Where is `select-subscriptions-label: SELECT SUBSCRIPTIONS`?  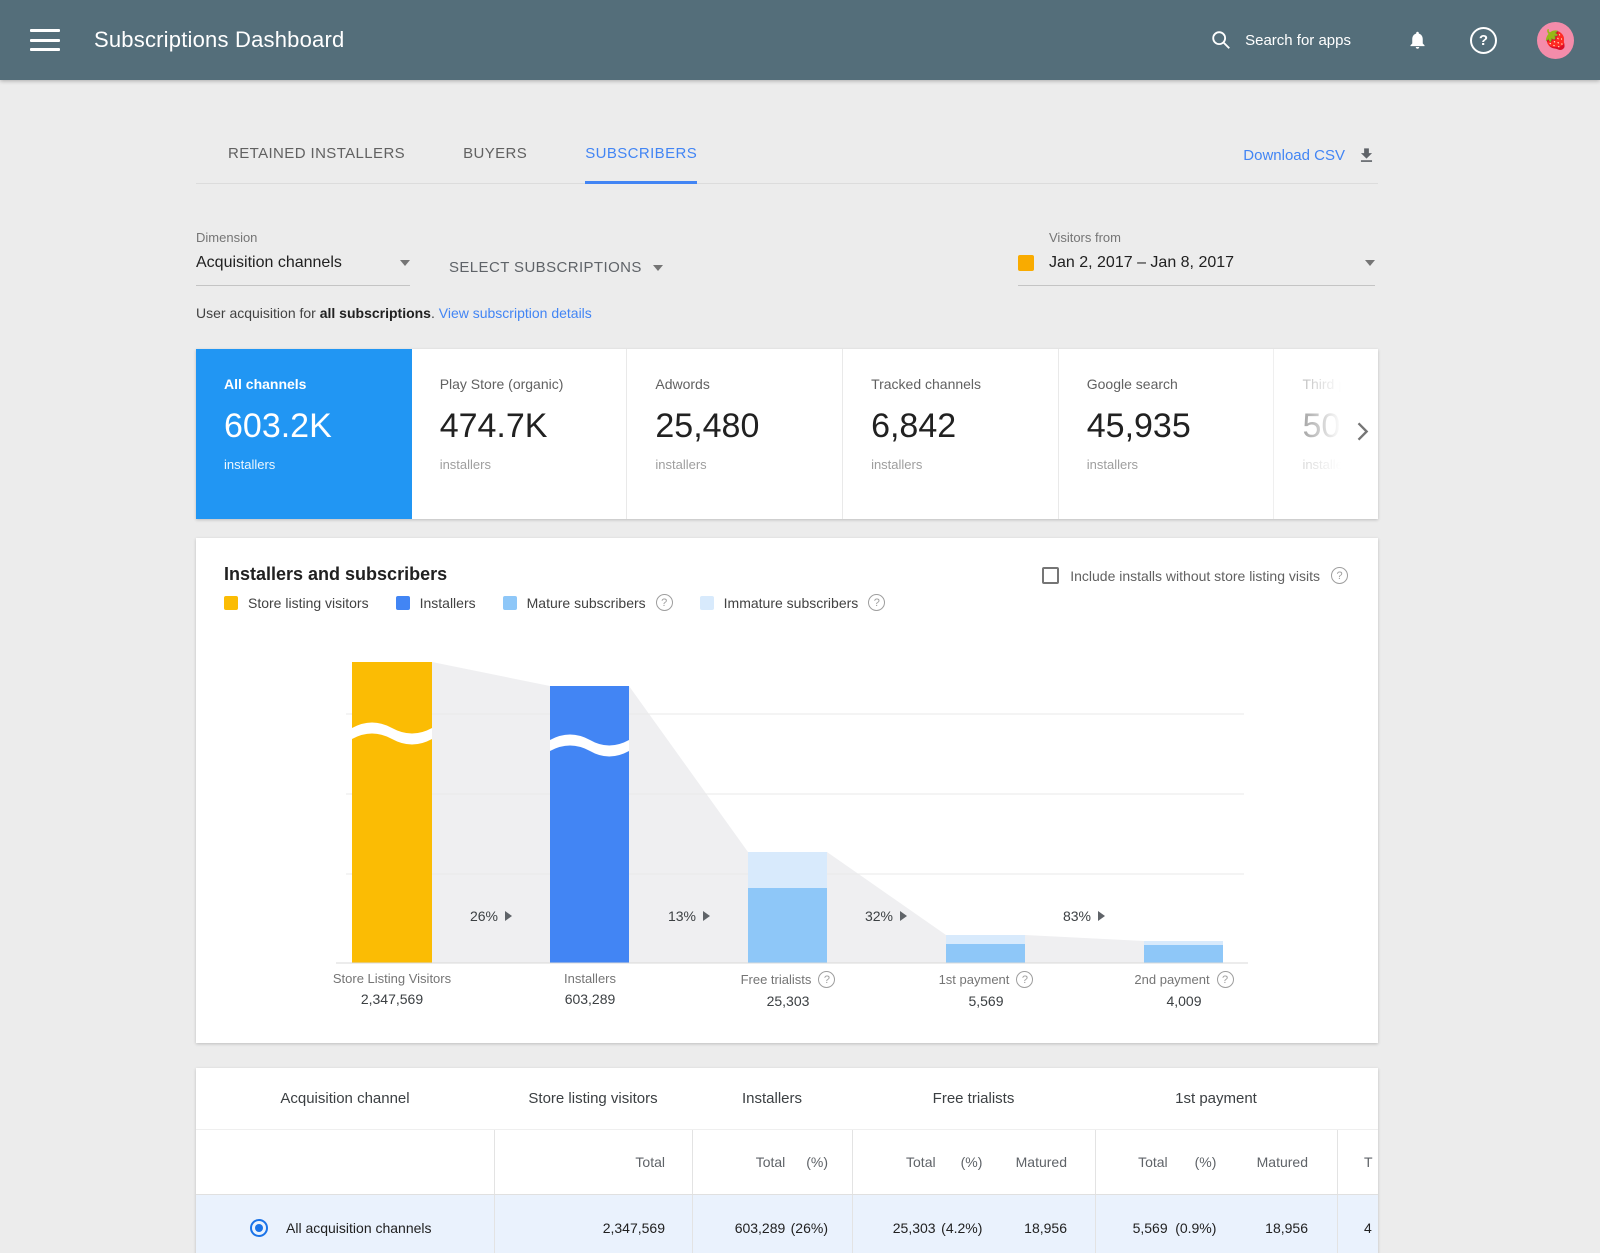
select-subscriptions-label: SELECT SUBSCRIPTIONS is located at coordinates (545, 267).